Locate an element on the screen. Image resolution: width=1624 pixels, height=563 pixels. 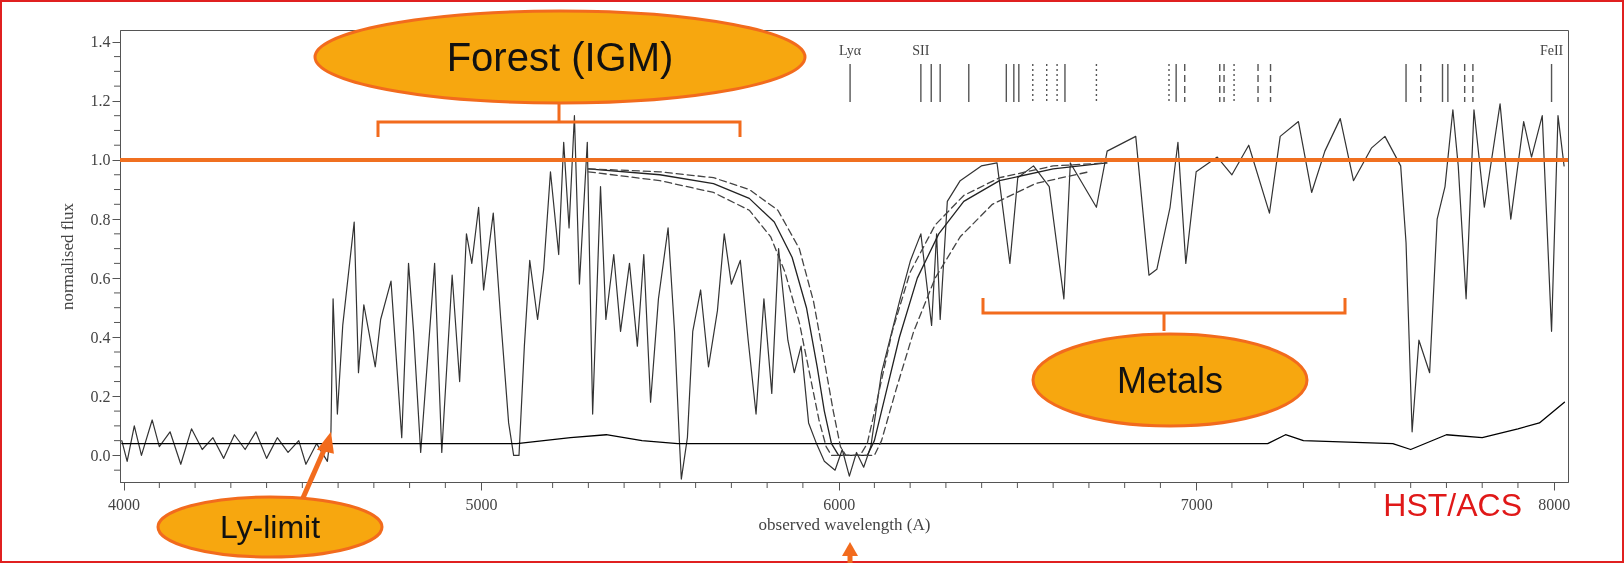
ref-line-label: SII is located at coordinates (921, 50).